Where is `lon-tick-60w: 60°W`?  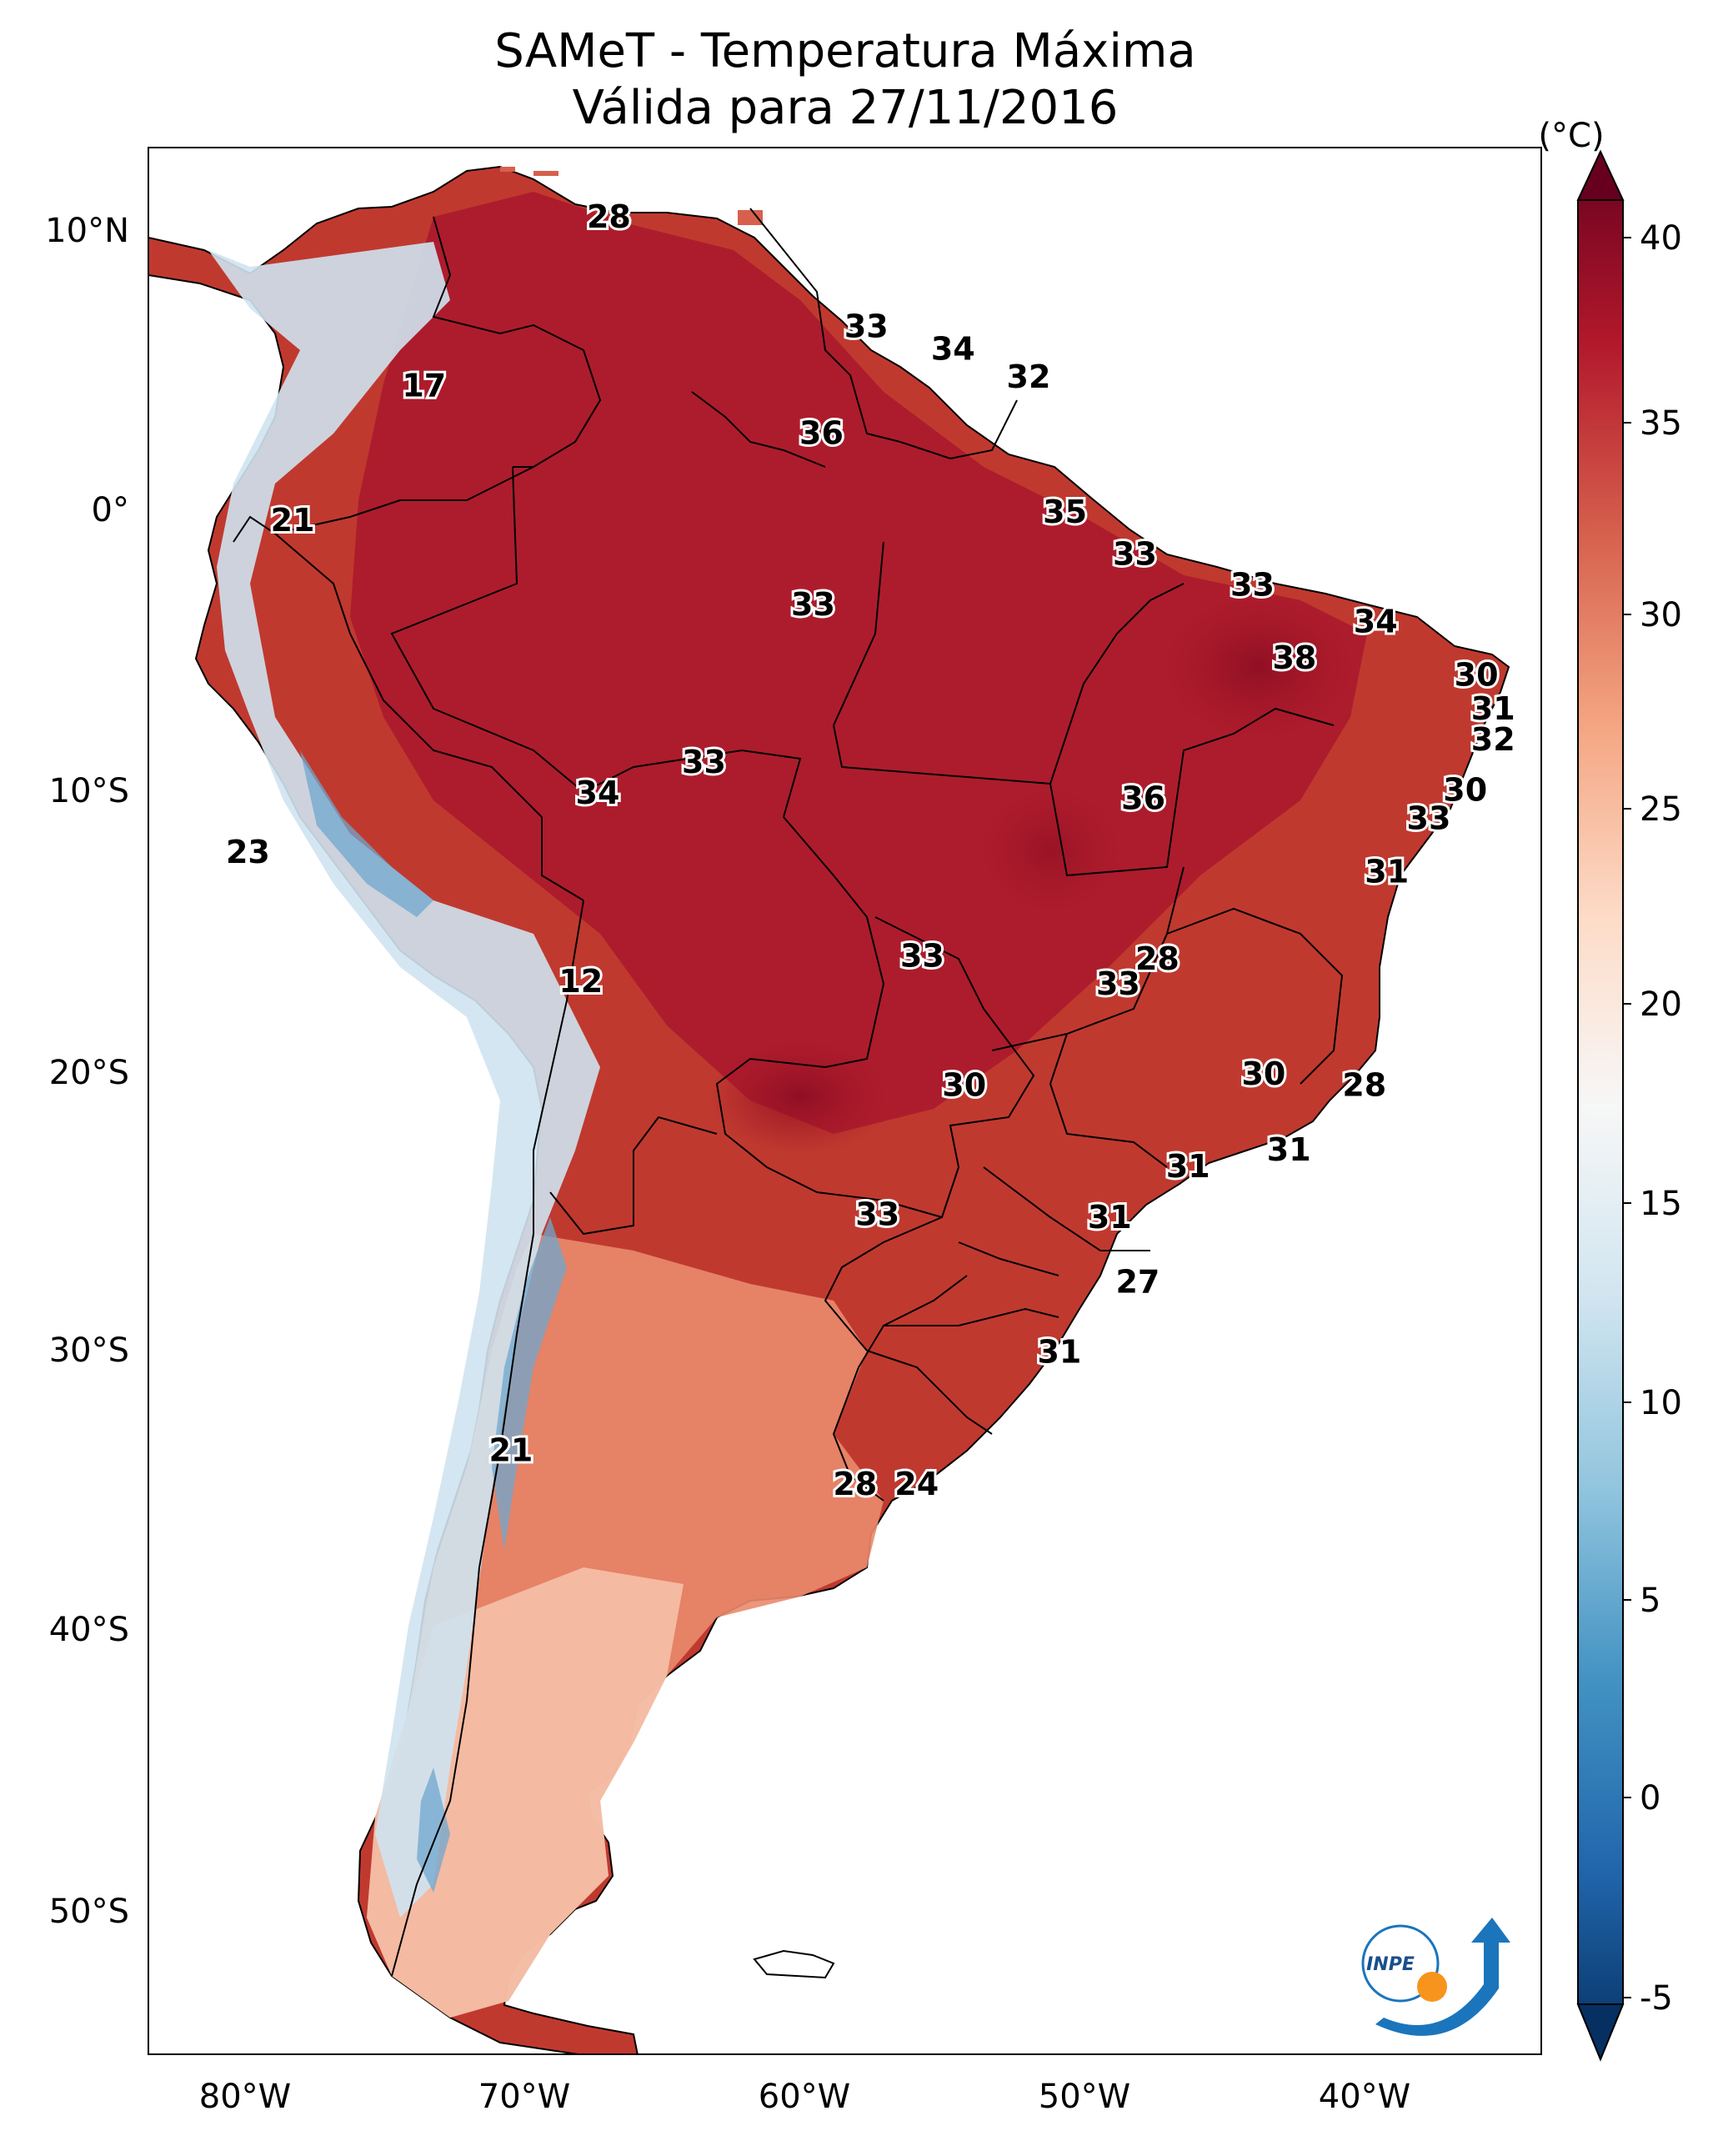
lon-tick-60w: 60°W is located at coordinates (804, 2097).